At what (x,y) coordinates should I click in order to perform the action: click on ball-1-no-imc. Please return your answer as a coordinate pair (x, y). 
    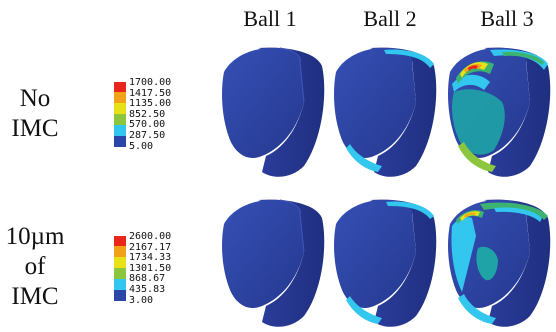
    Looking at the image, I should click on (273, 112).